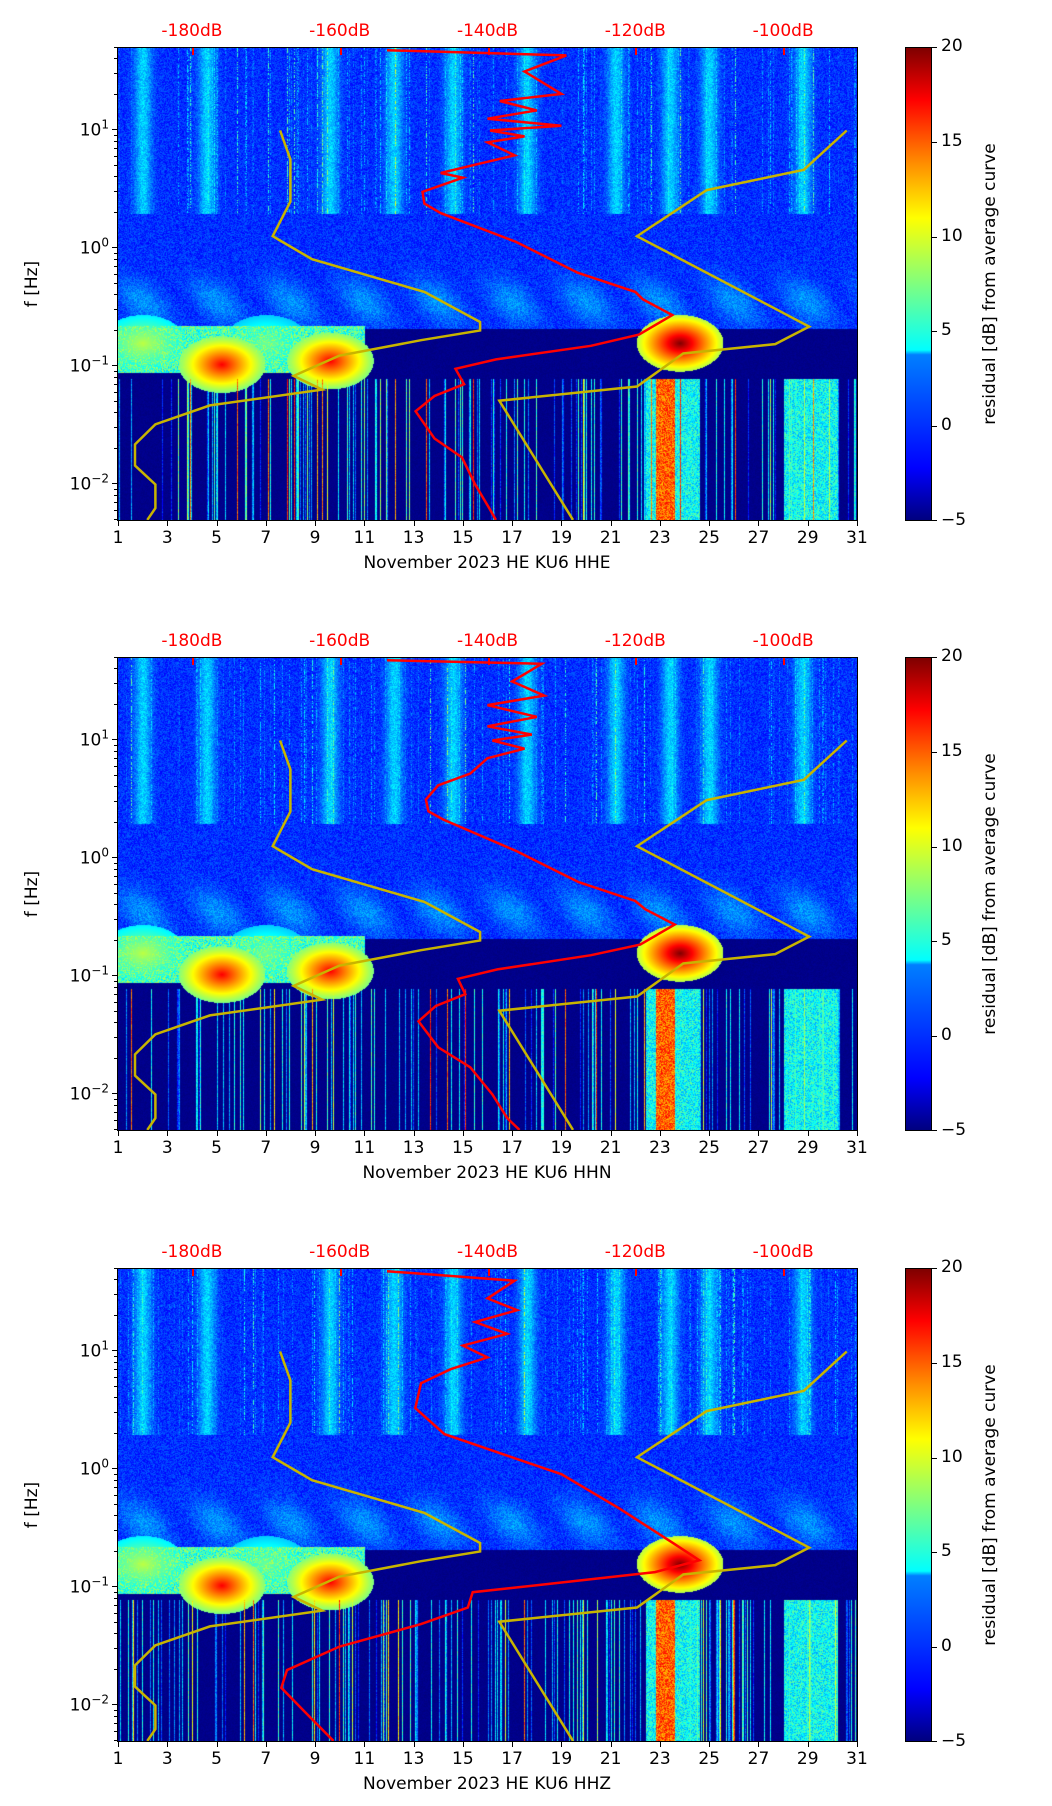  Describe the element at coordinates (512, 1759) in the screenshot. I see `x-tick-label: 17` at that location.